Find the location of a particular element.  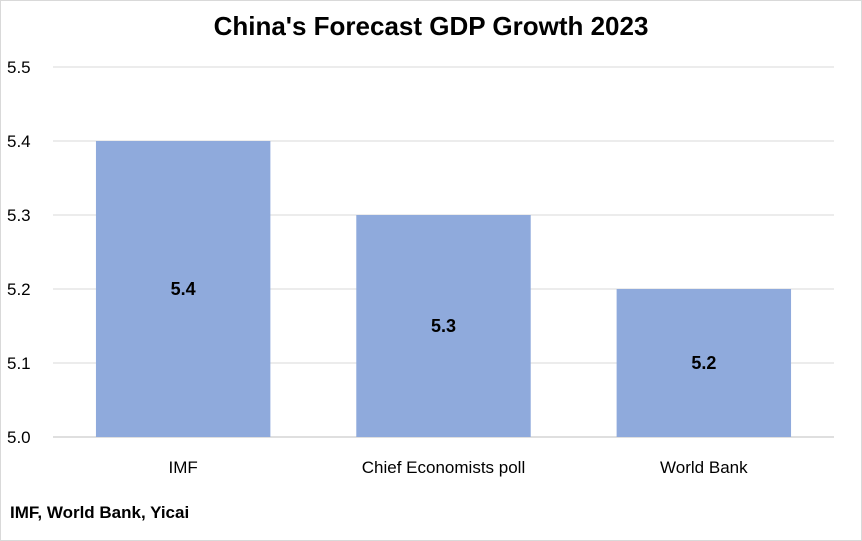

y-tick-label: 5.5 is located at coordinates (19, 67).